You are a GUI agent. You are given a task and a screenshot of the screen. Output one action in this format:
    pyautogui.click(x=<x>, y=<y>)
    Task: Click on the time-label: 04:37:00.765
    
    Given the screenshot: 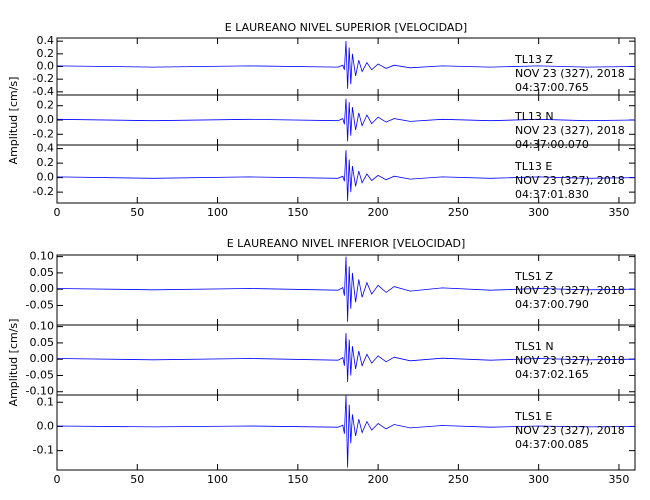 What is the action you would take?
    pyautogui.click(x=552, y=87)
    